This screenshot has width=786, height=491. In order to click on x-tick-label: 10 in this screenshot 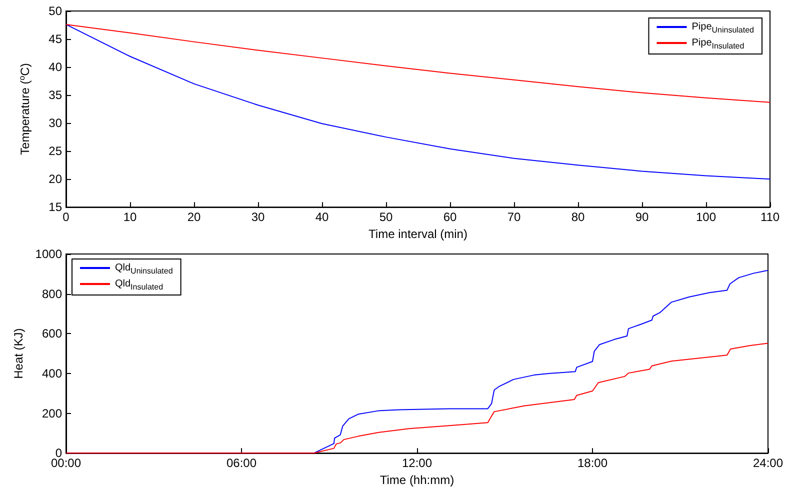, I will do `click(130, 217)`.